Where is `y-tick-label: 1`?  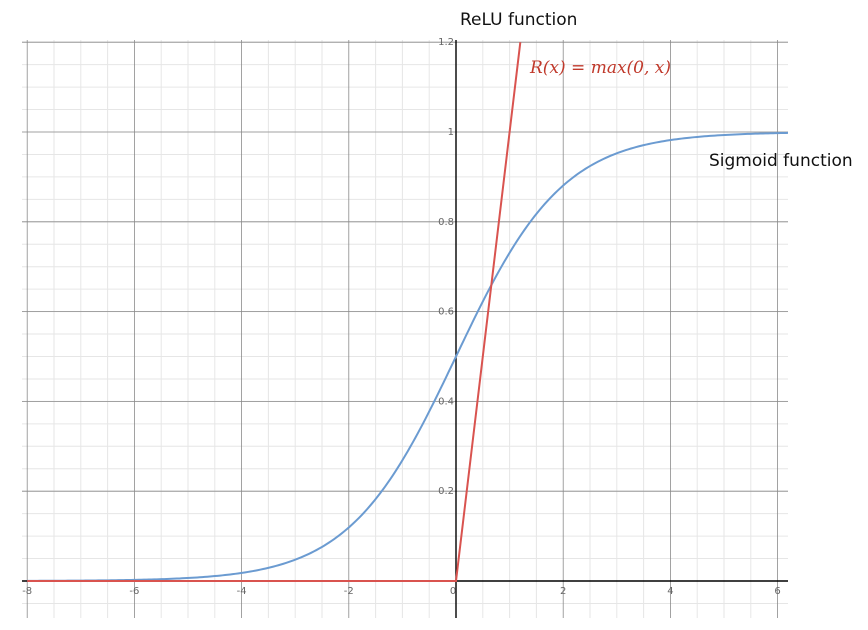
y-tick-label: 1 is located at coordinates (451, 132).